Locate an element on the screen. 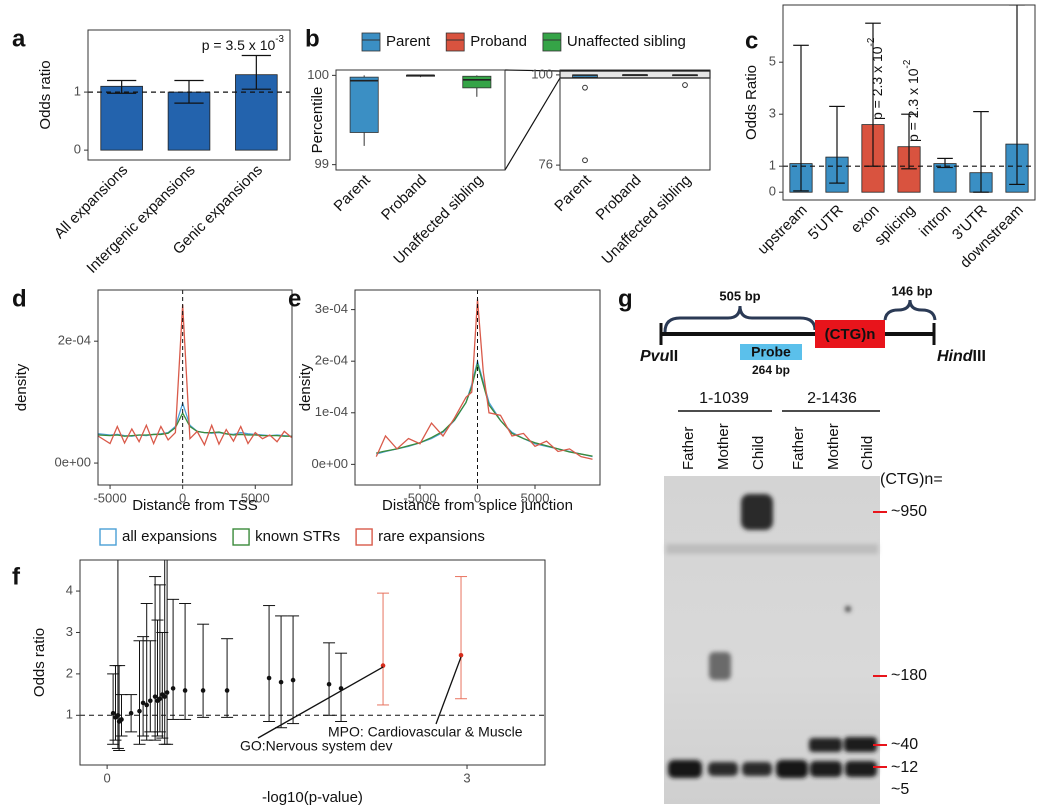 This screenshot has width=1050, height=809. size-marker: ~180 is located at coordinates (909, 675).